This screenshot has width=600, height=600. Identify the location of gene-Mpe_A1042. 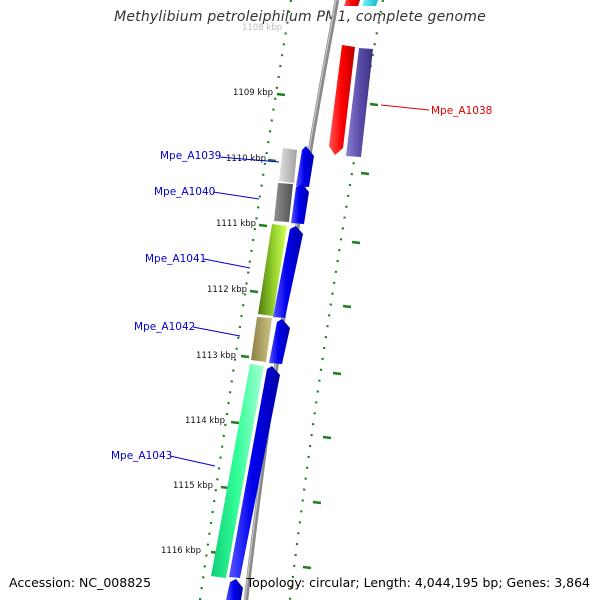
(261, 339).